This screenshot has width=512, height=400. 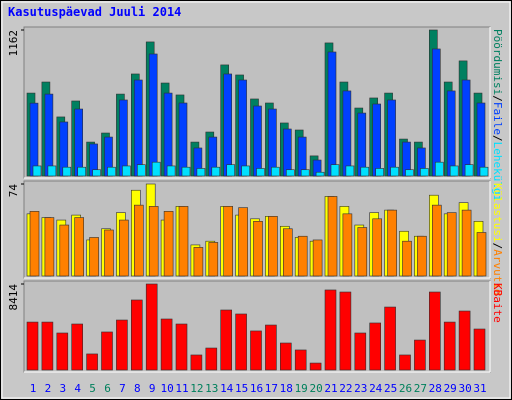 What do you see at coordinates (152, 388) in the screenshot?
I see `x-tick-label: 9` at bounding box center [152, 388].